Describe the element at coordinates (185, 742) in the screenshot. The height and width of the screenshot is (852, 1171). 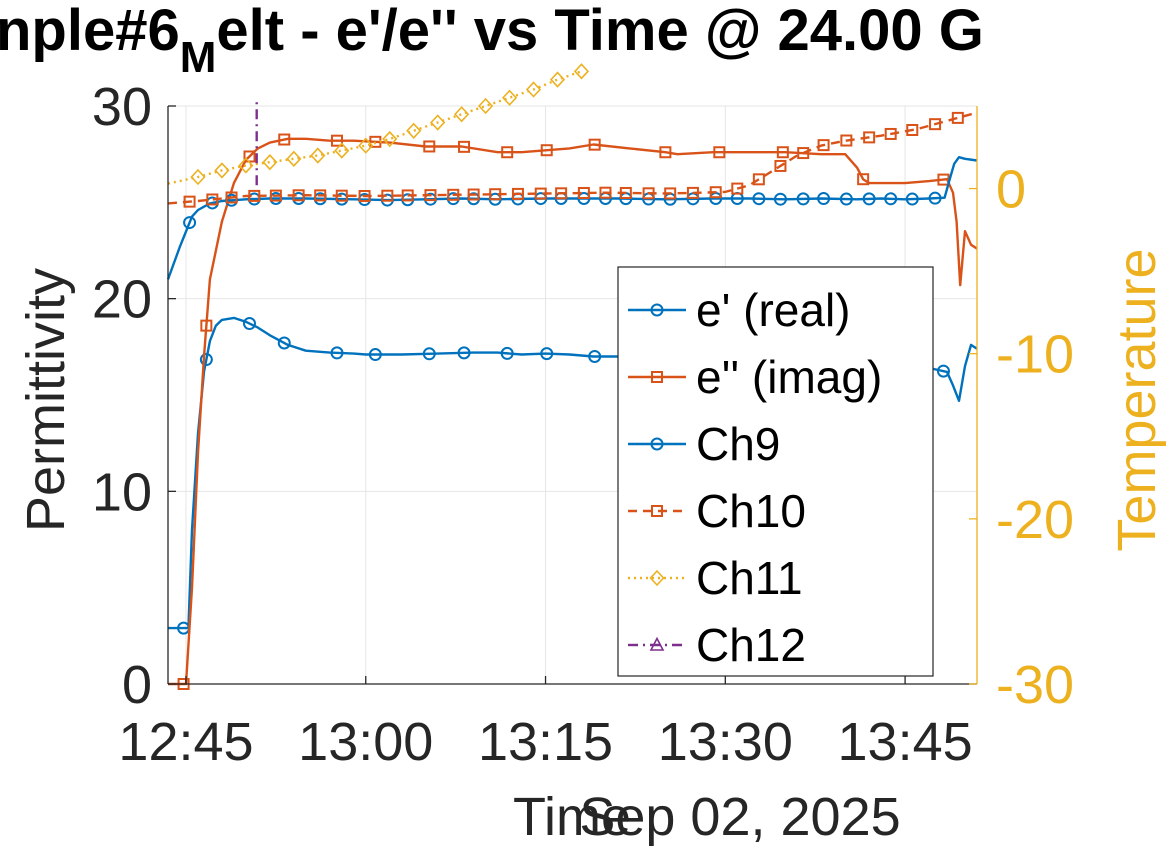
I see `x-tick-label: 12:45` at that location.